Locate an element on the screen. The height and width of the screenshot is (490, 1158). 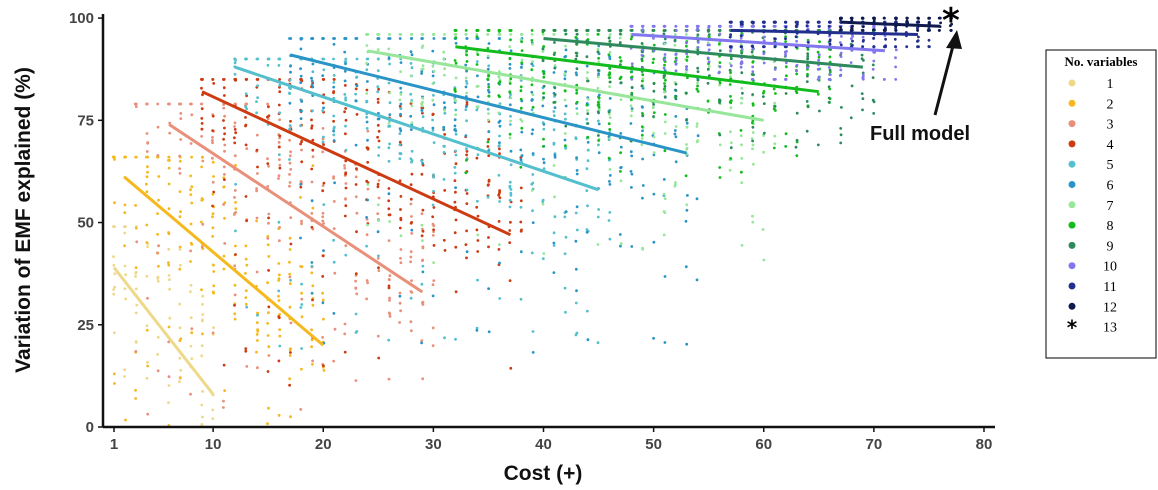
legend-item-4: 4 is located at coordinates (1091, 145).